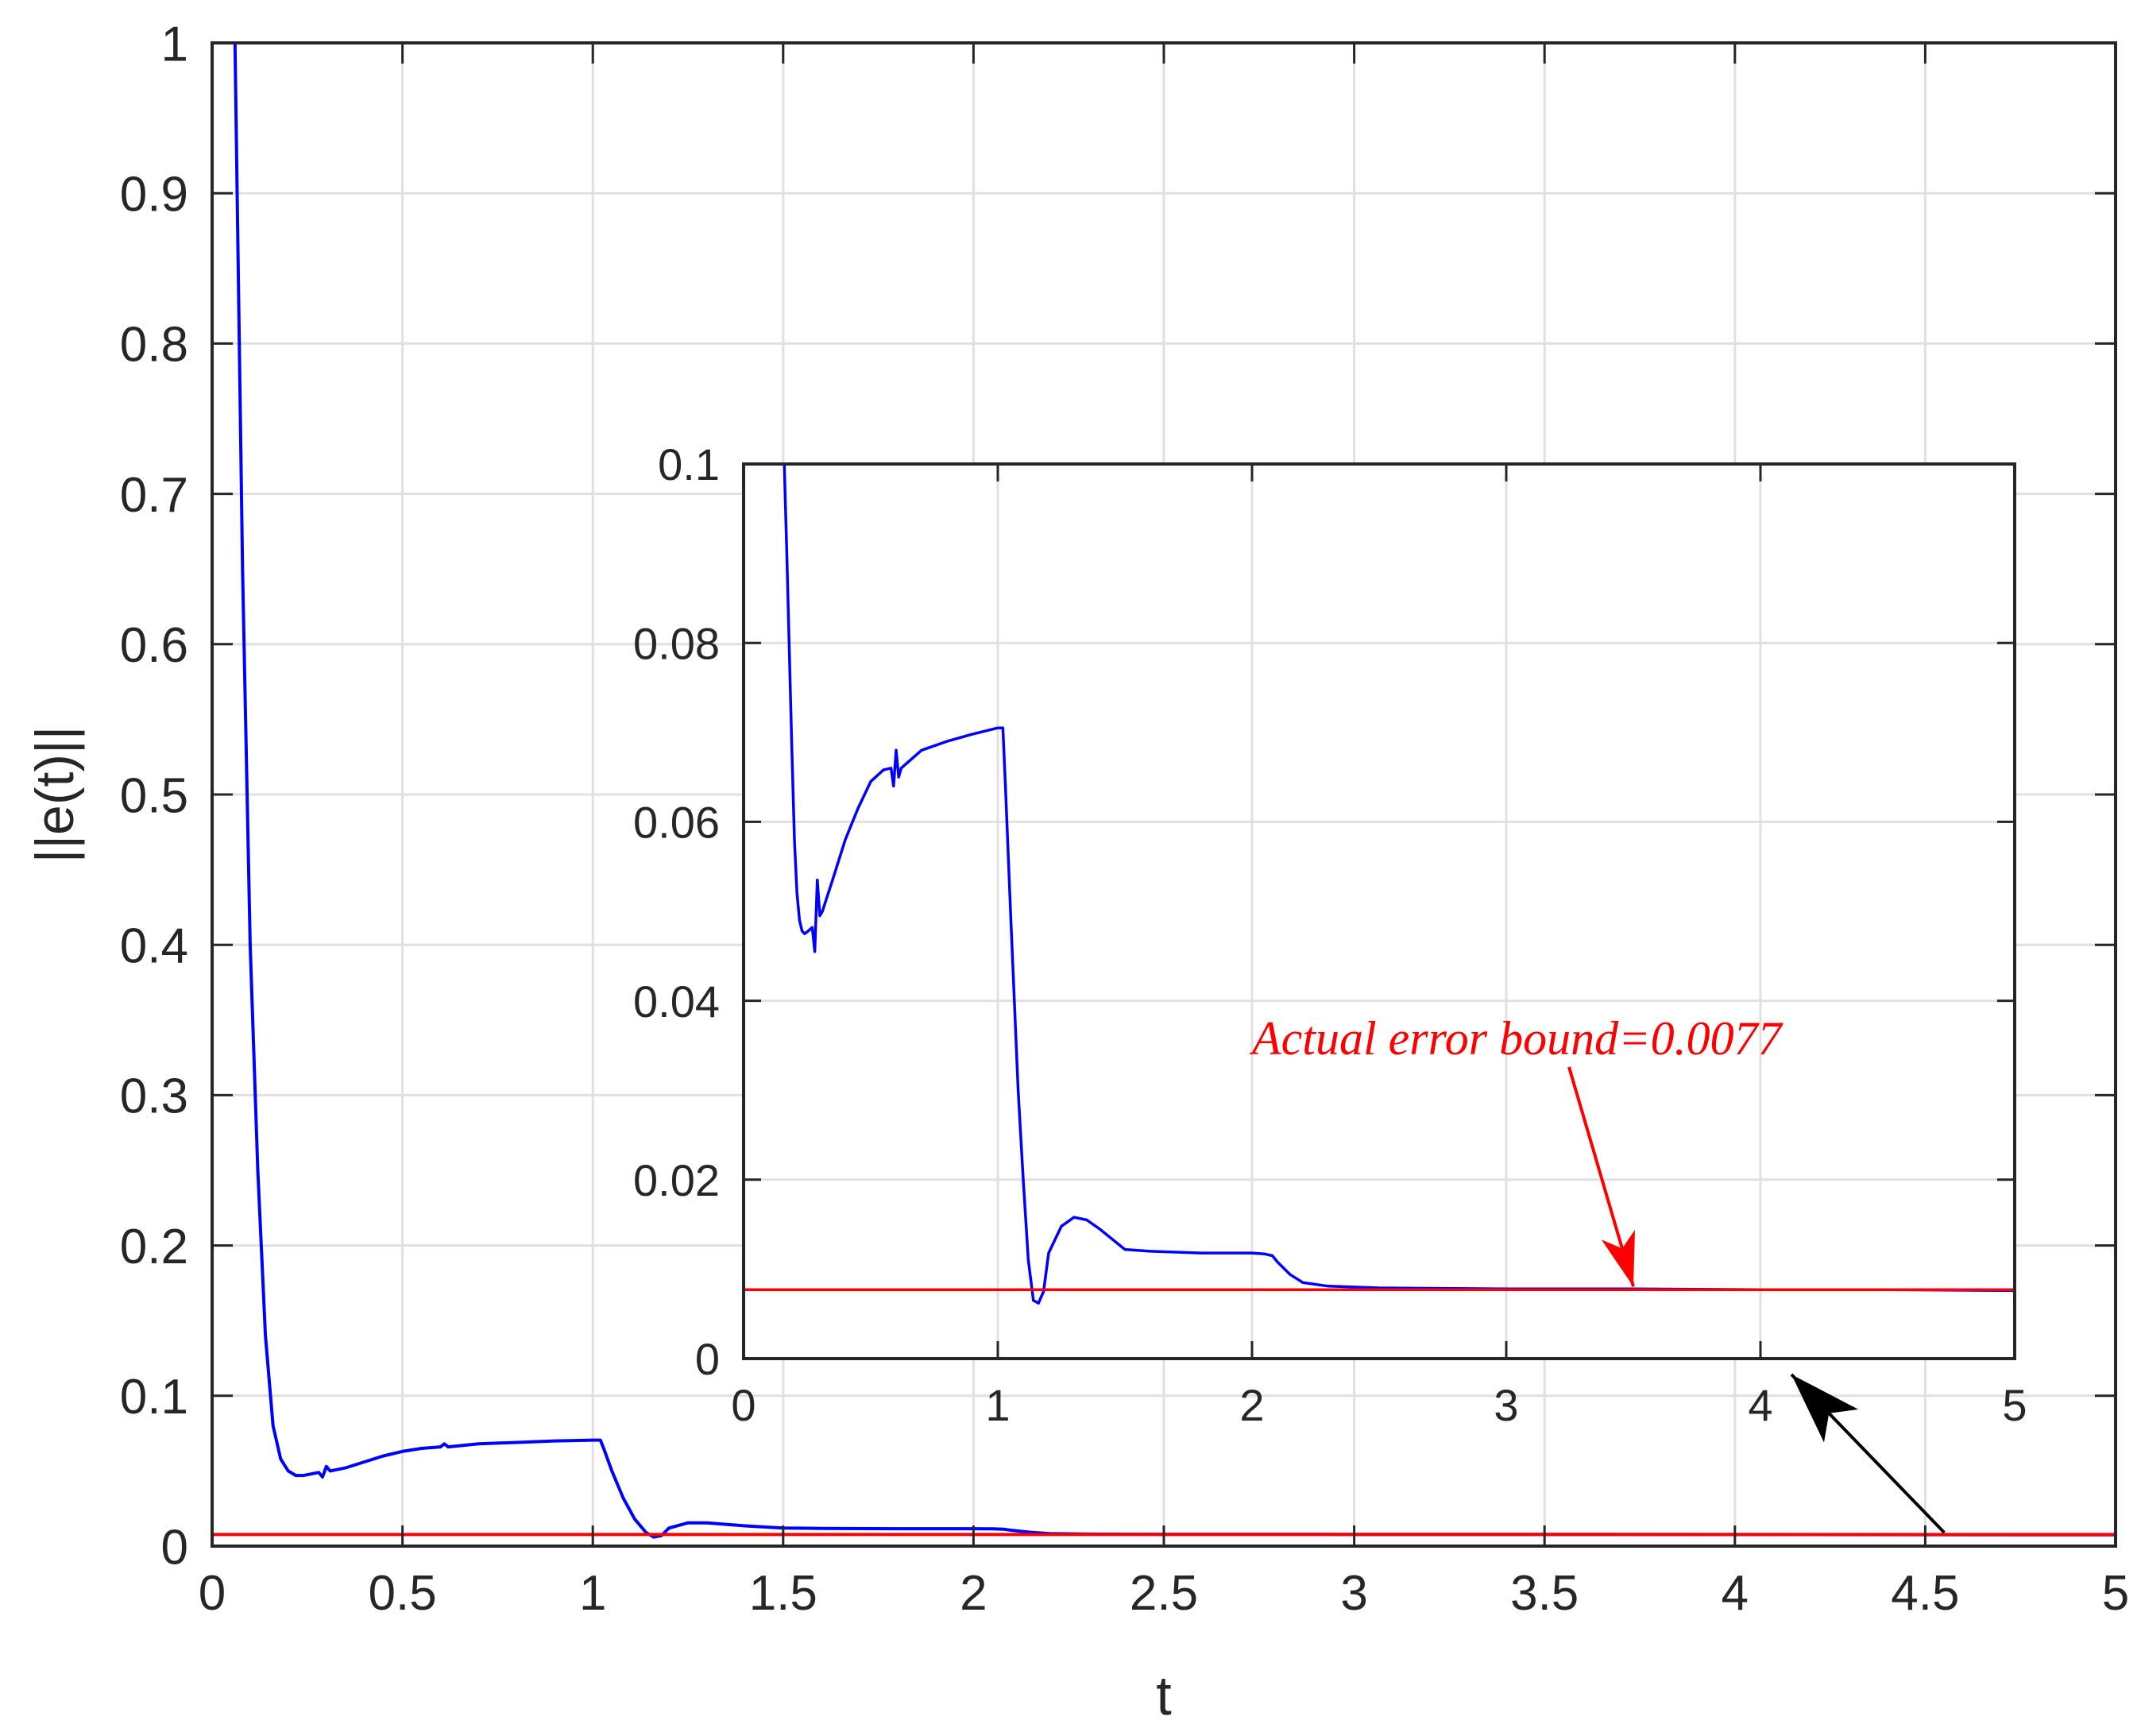 Image resolution: width=2141 pixels, height=1736 pixels. I want to click on inset-y-tick-label: 0, so click(707, 1359).